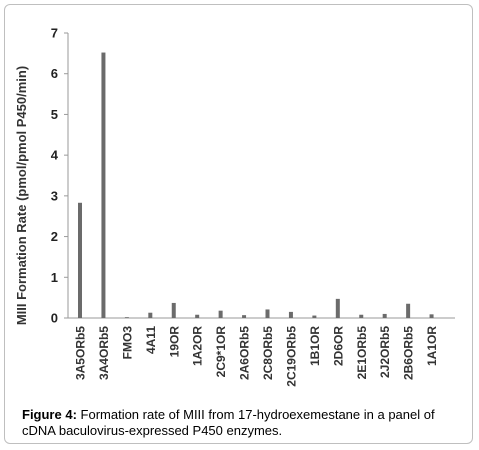 This screenshot has width=479, height=450. I want to click on bar-2c91or, so click(220, 314).